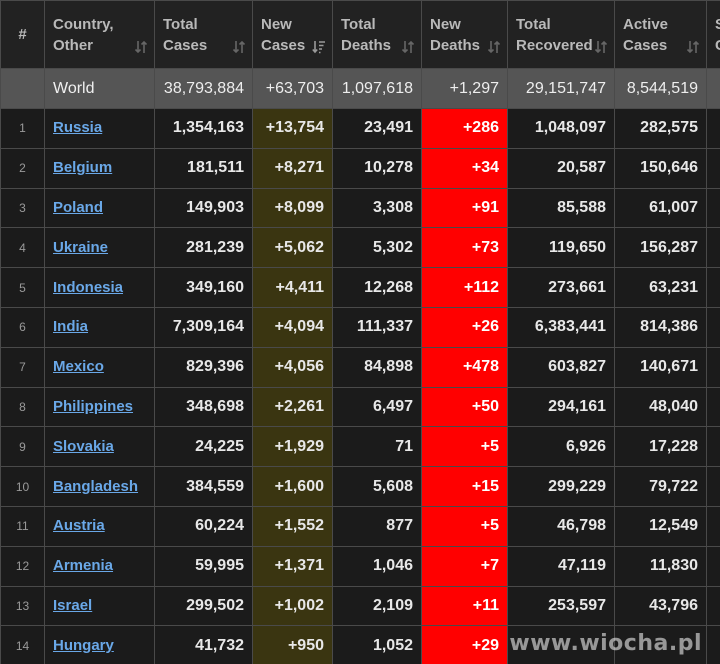 This screenshot has width=720, height=664. I want to click on country-link: Bangladesh, so click(96, 486).